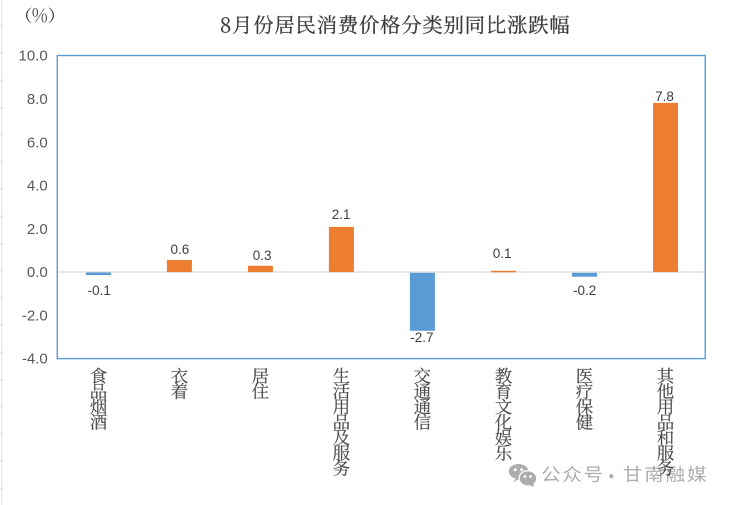  I want to click on svg-text: 0.1, so click(502, 253).